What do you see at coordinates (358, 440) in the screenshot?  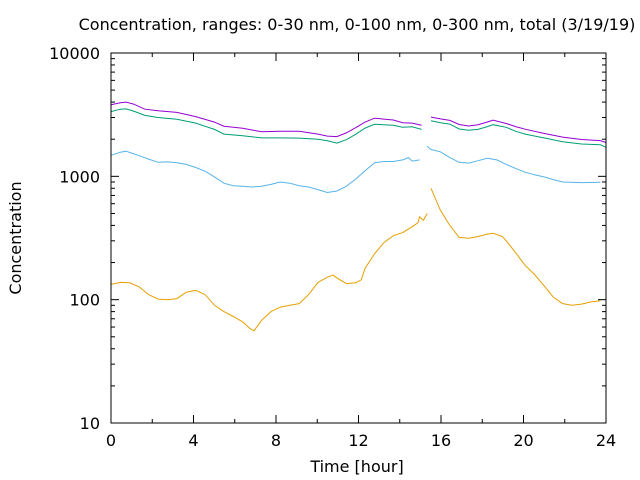 I see `x-tick-label: 12` at bounding box center [358, 440].